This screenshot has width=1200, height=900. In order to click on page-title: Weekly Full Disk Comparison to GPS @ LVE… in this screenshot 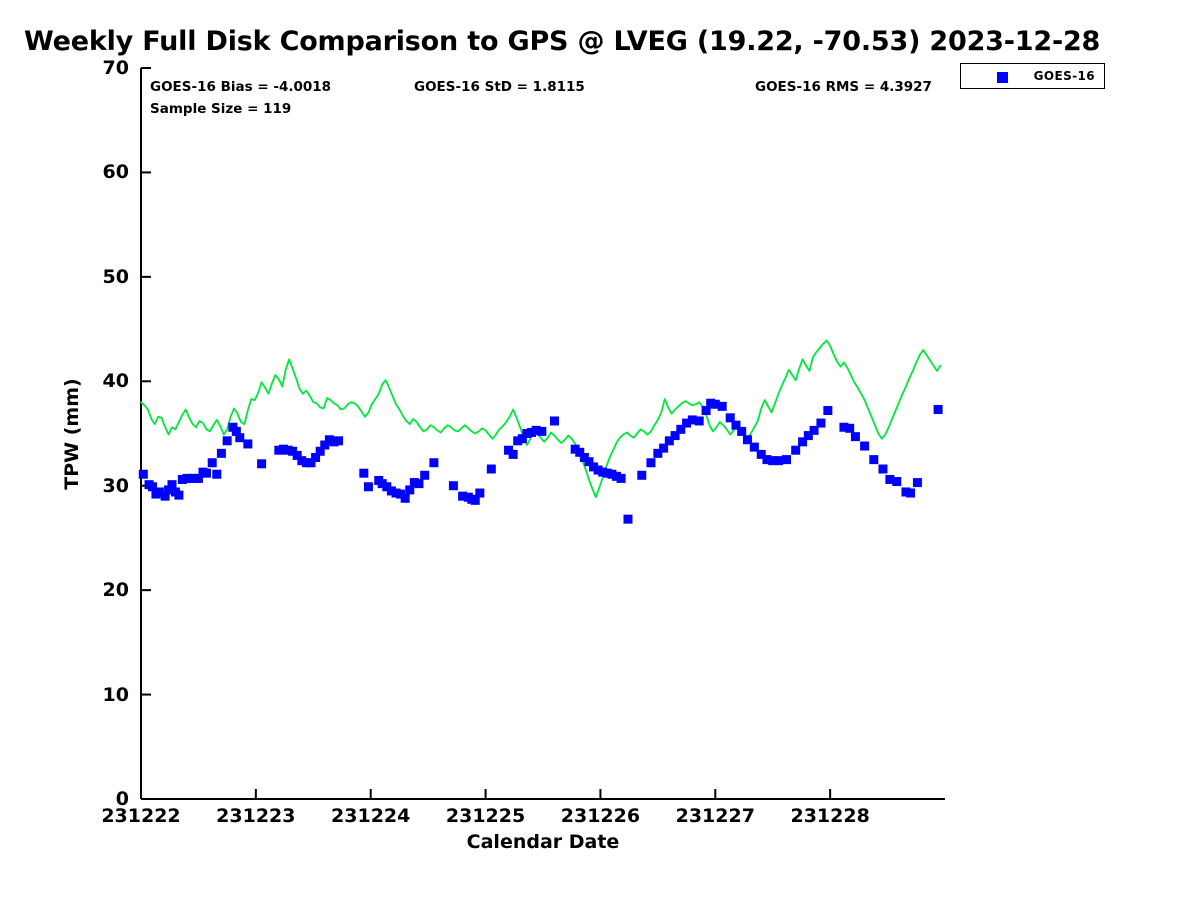, I will do `click(562, 41)`.